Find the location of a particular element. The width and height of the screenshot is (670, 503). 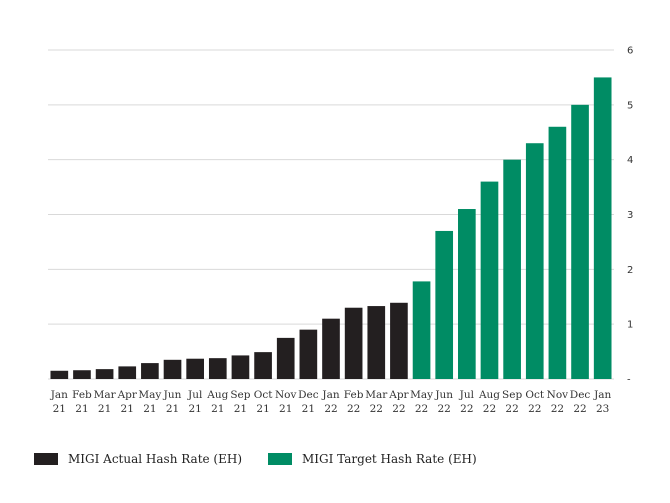

y-tick-label: 5 is located at coordinates (630, 105).